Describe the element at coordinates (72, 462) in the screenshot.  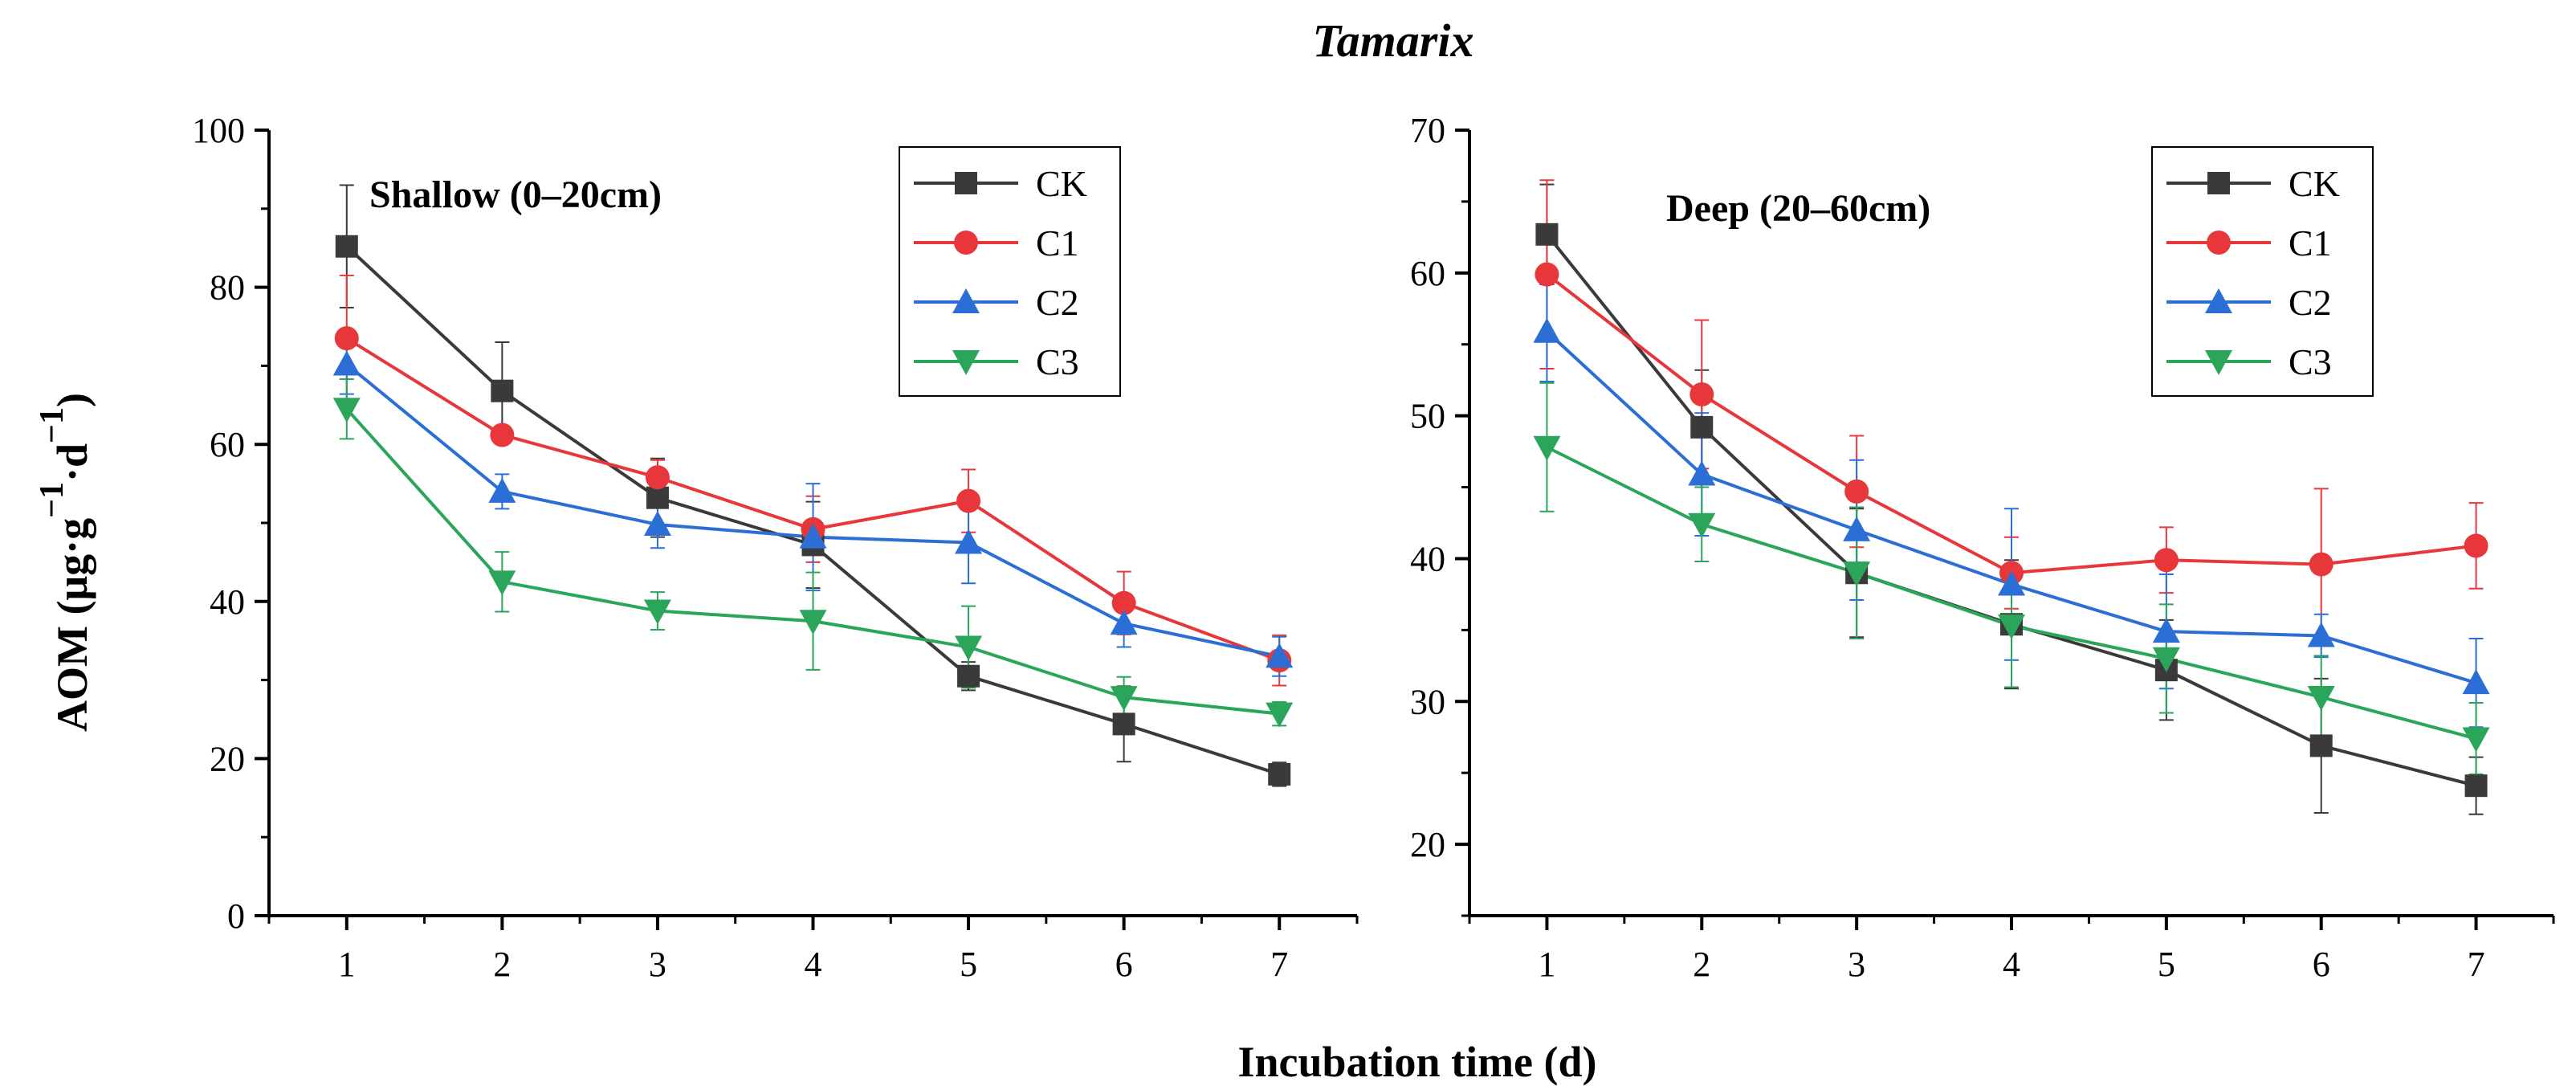
I see `y-axis-title-mid: ·d` at that location.